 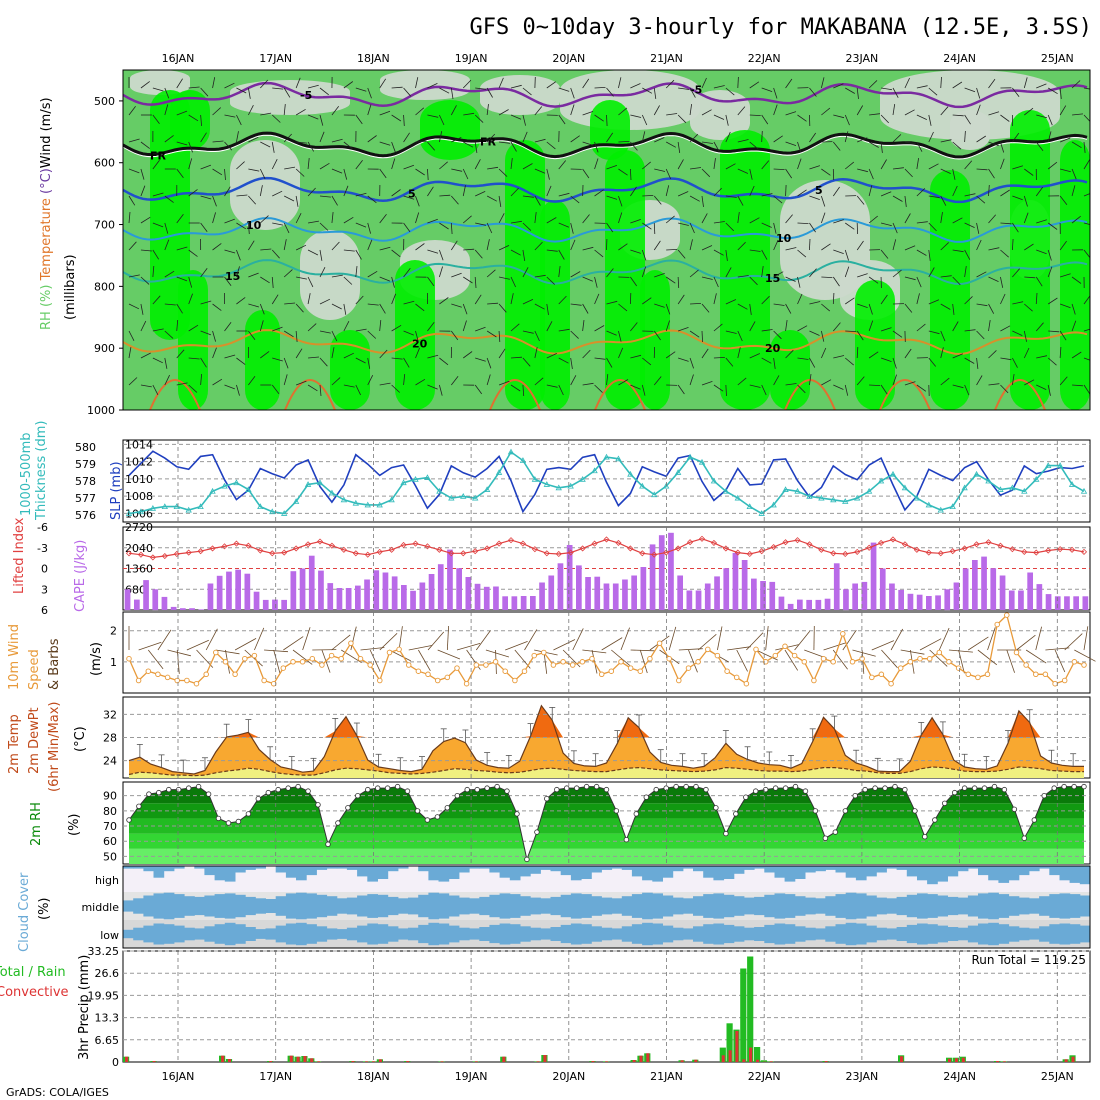 I want to click on lifted-tick-label: 3, so click(x=44, y=589).